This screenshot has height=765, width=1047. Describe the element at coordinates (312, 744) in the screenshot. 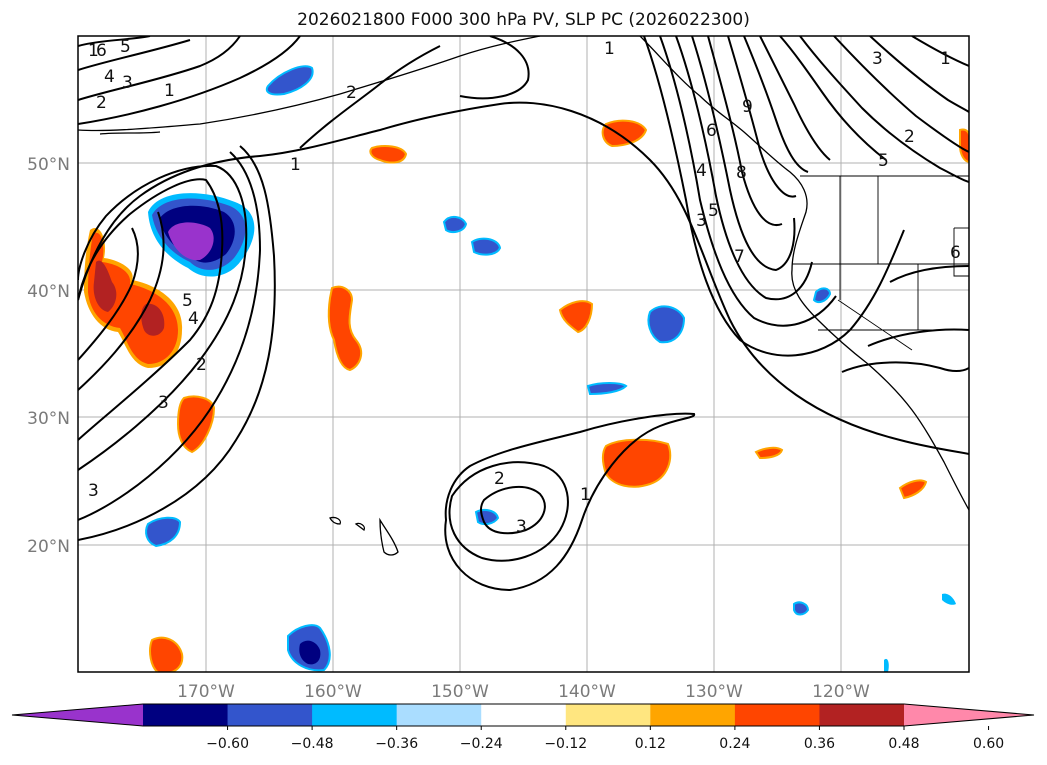

I see `colorbar-tick-label: −0.48` at that location.